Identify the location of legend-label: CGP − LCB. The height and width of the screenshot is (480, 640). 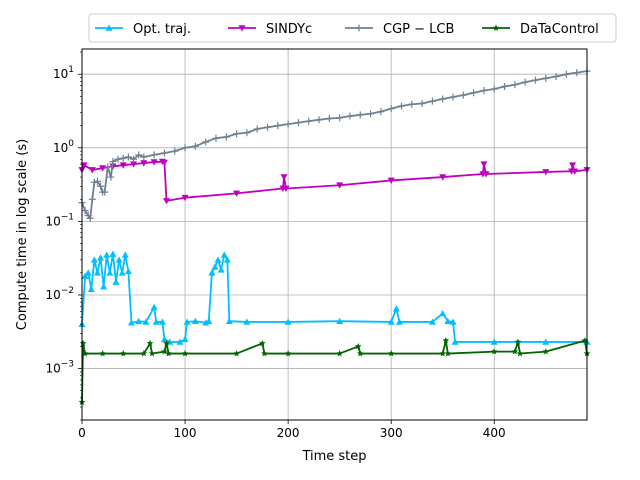
(418, 29).